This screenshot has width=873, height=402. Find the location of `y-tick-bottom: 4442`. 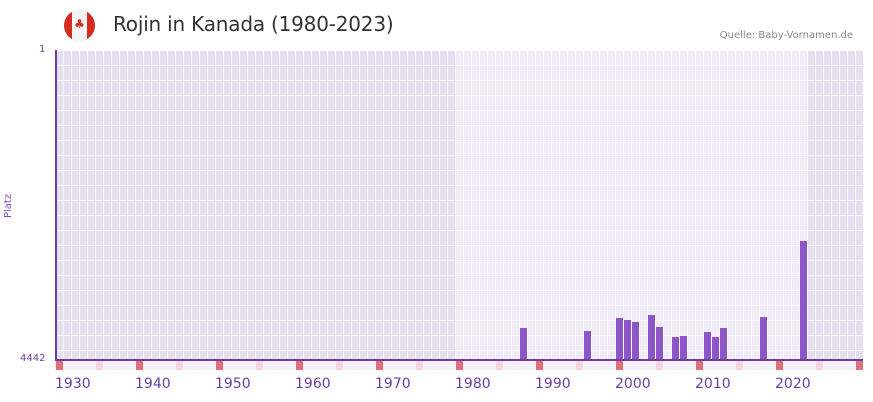

y-tick-bottom: 4442 is located at coordinates (33, 358).